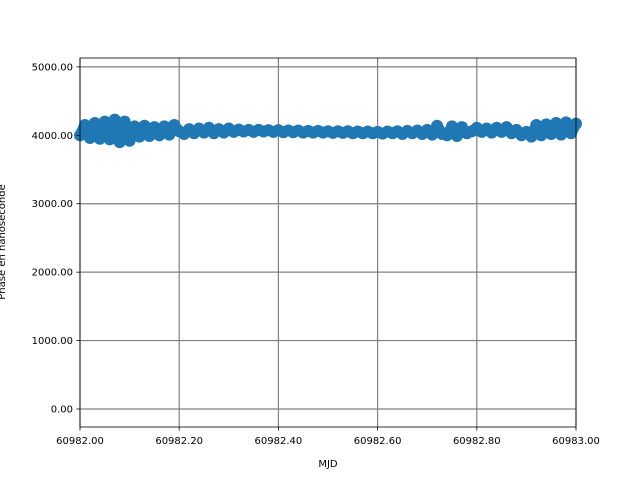 The width and height of the screenshot is (640, 480). I want to click on y-tick-label: 5000.00, so click(52, 67).